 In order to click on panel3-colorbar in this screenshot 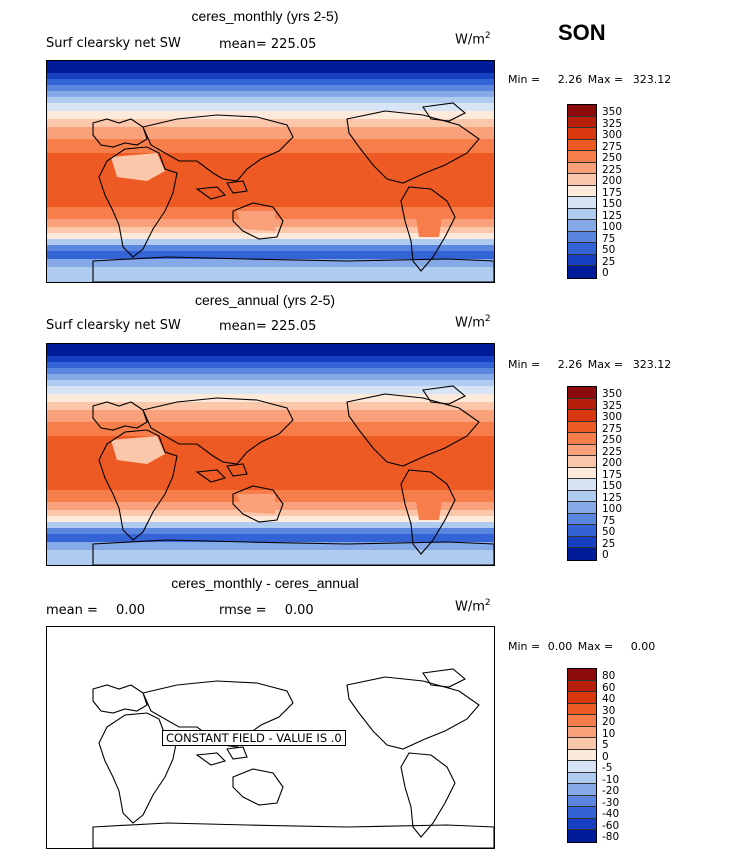, I will do `click(582, 755)`.